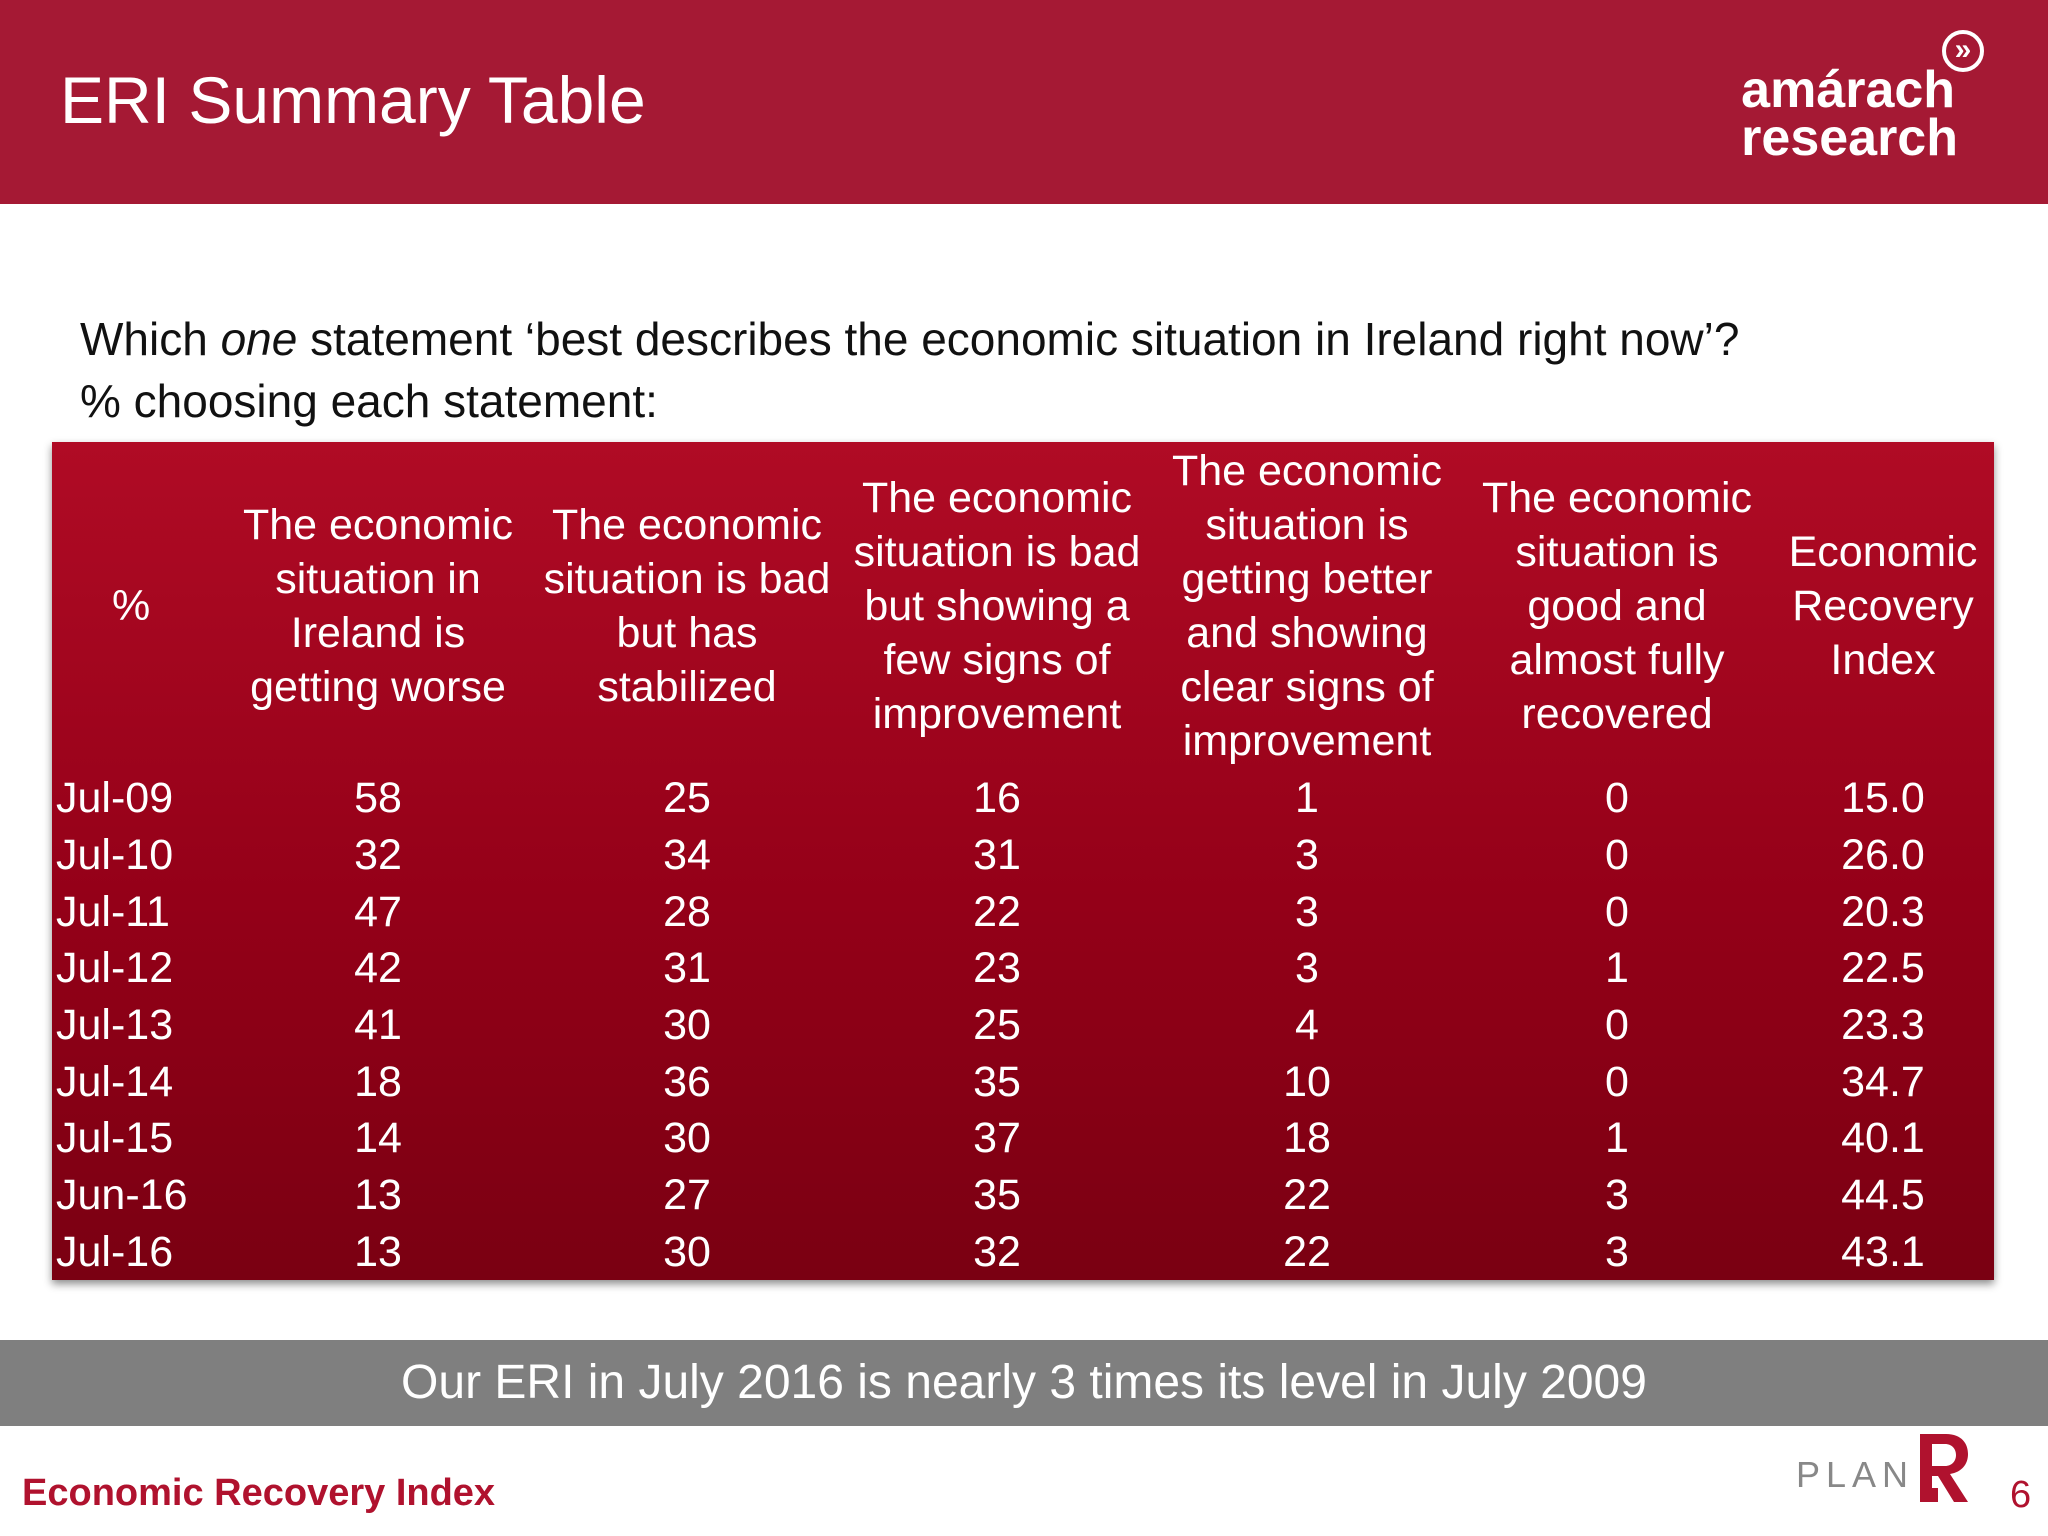  What do you see at coordinates (1944, 1468) in the screenshot?
I see `r-logo-icon` at bounding box center [1944, 1468].